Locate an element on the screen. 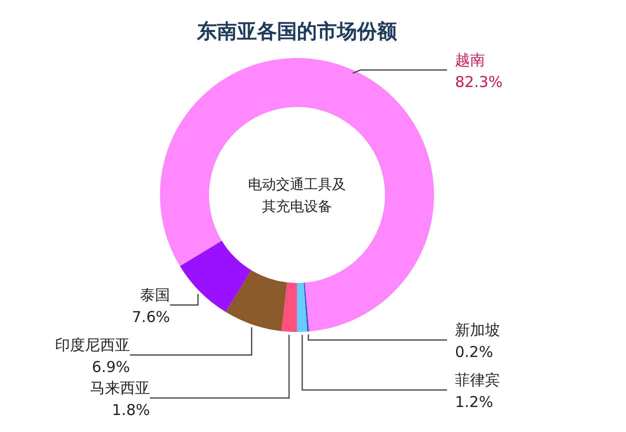  data-label: 0.2% is located at coordinates (474, 352).